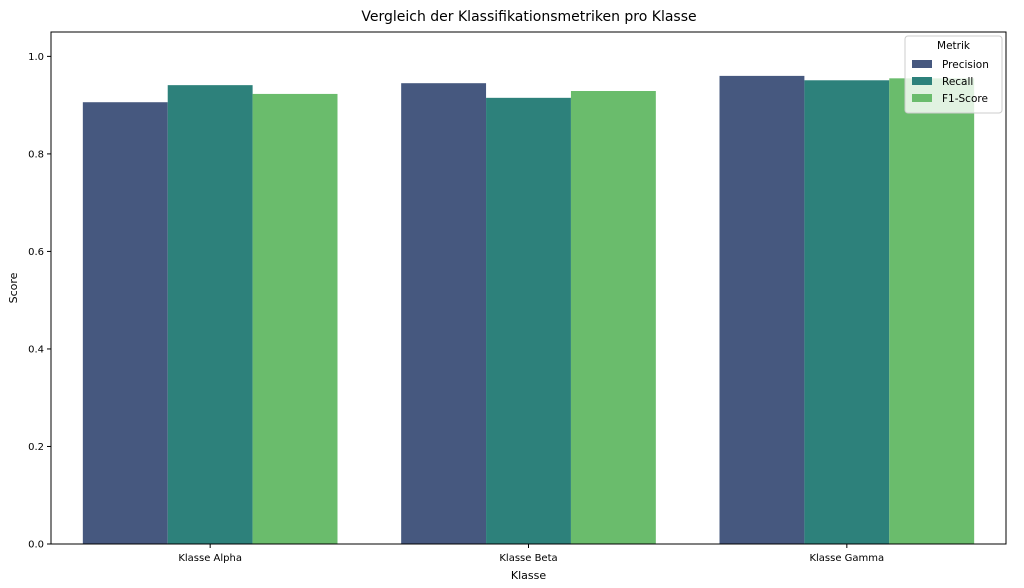 The width and height of the screenshot is (1024, 588). What do you see at coordinates (39, 301) in the screenshot?
I see `y-axis: 0.0 0.2 0.4 0.6 0.8 1.0` at bounding box center [39, 301].